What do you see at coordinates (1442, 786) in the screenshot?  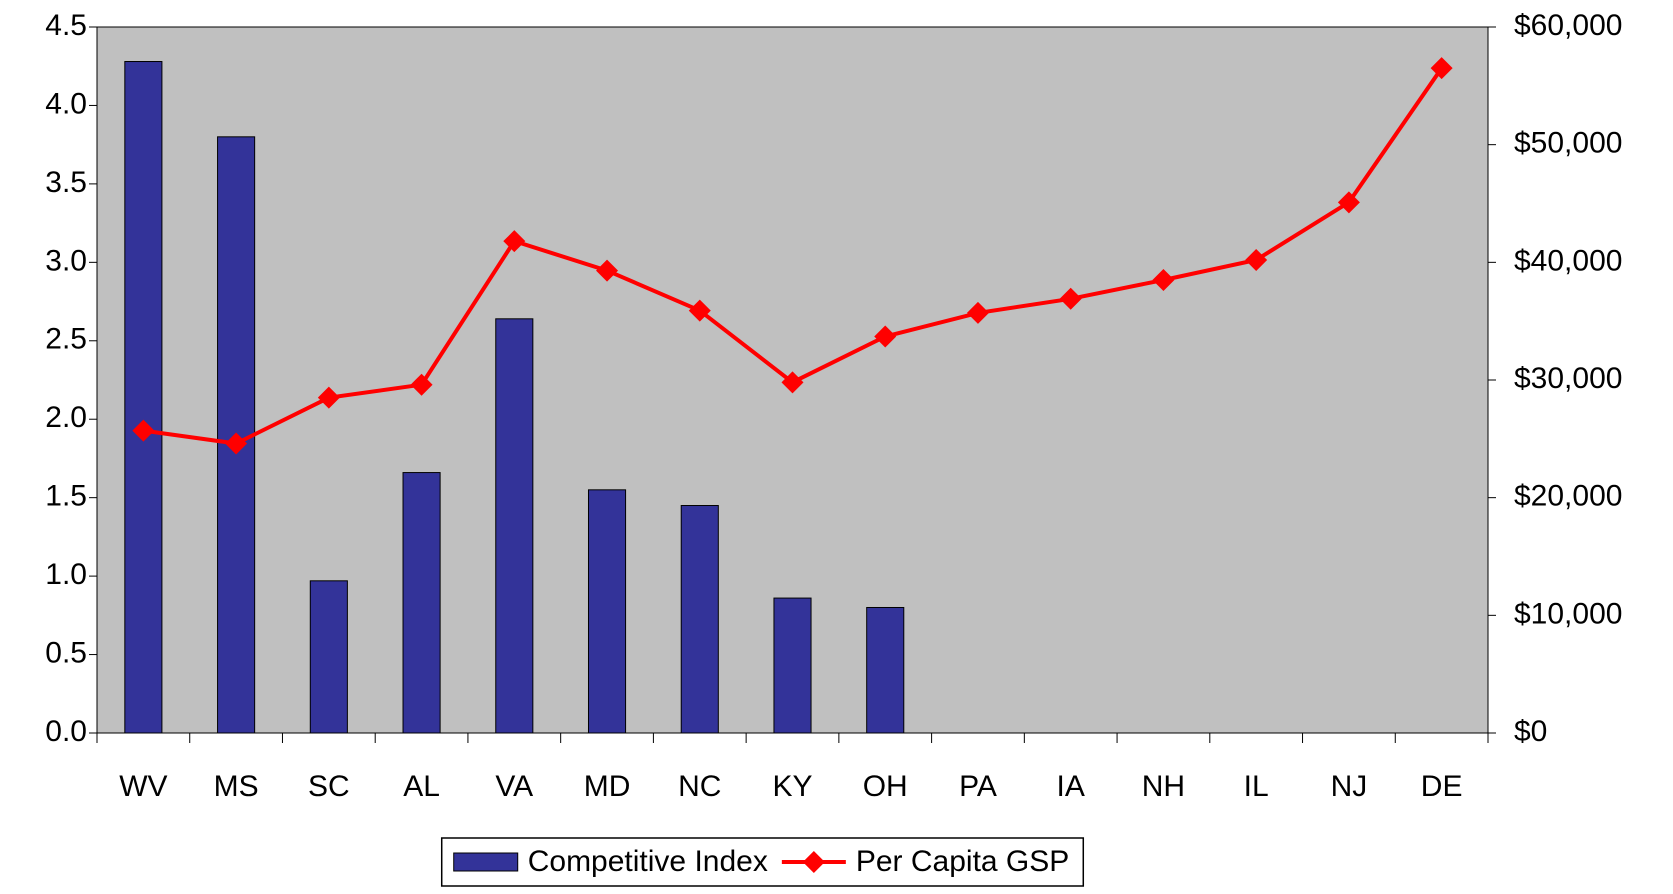 I see `x-tick-label: DE` at bounding box center [1442, 786].